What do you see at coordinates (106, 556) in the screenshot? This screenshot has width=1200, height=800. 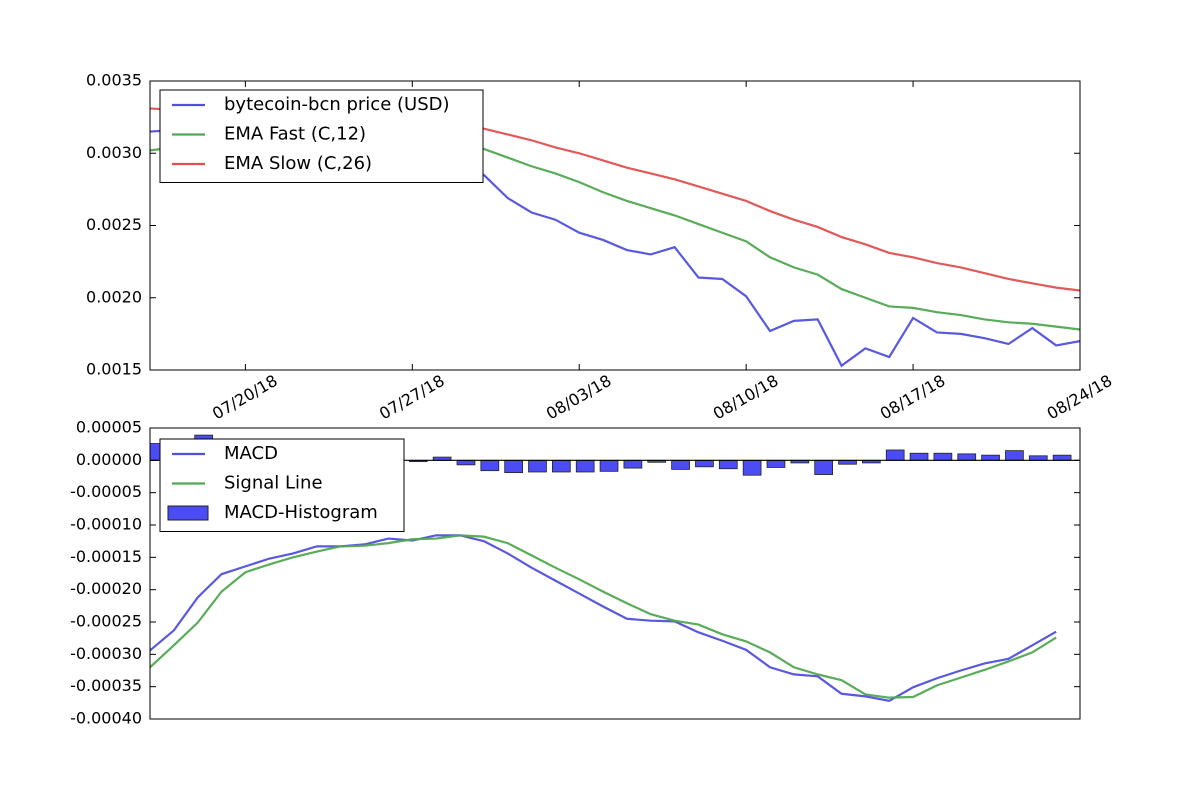 I see `y-tick-label: -0.00015` at bounding box center [106, 556].